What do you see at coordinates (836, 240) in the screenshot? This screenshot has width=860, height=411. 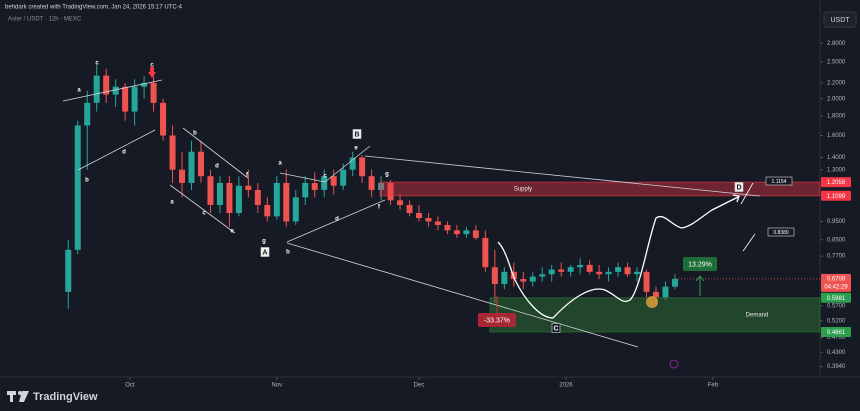 I see `y-tick-label: 0.8500` at bounding box center [836, 240].